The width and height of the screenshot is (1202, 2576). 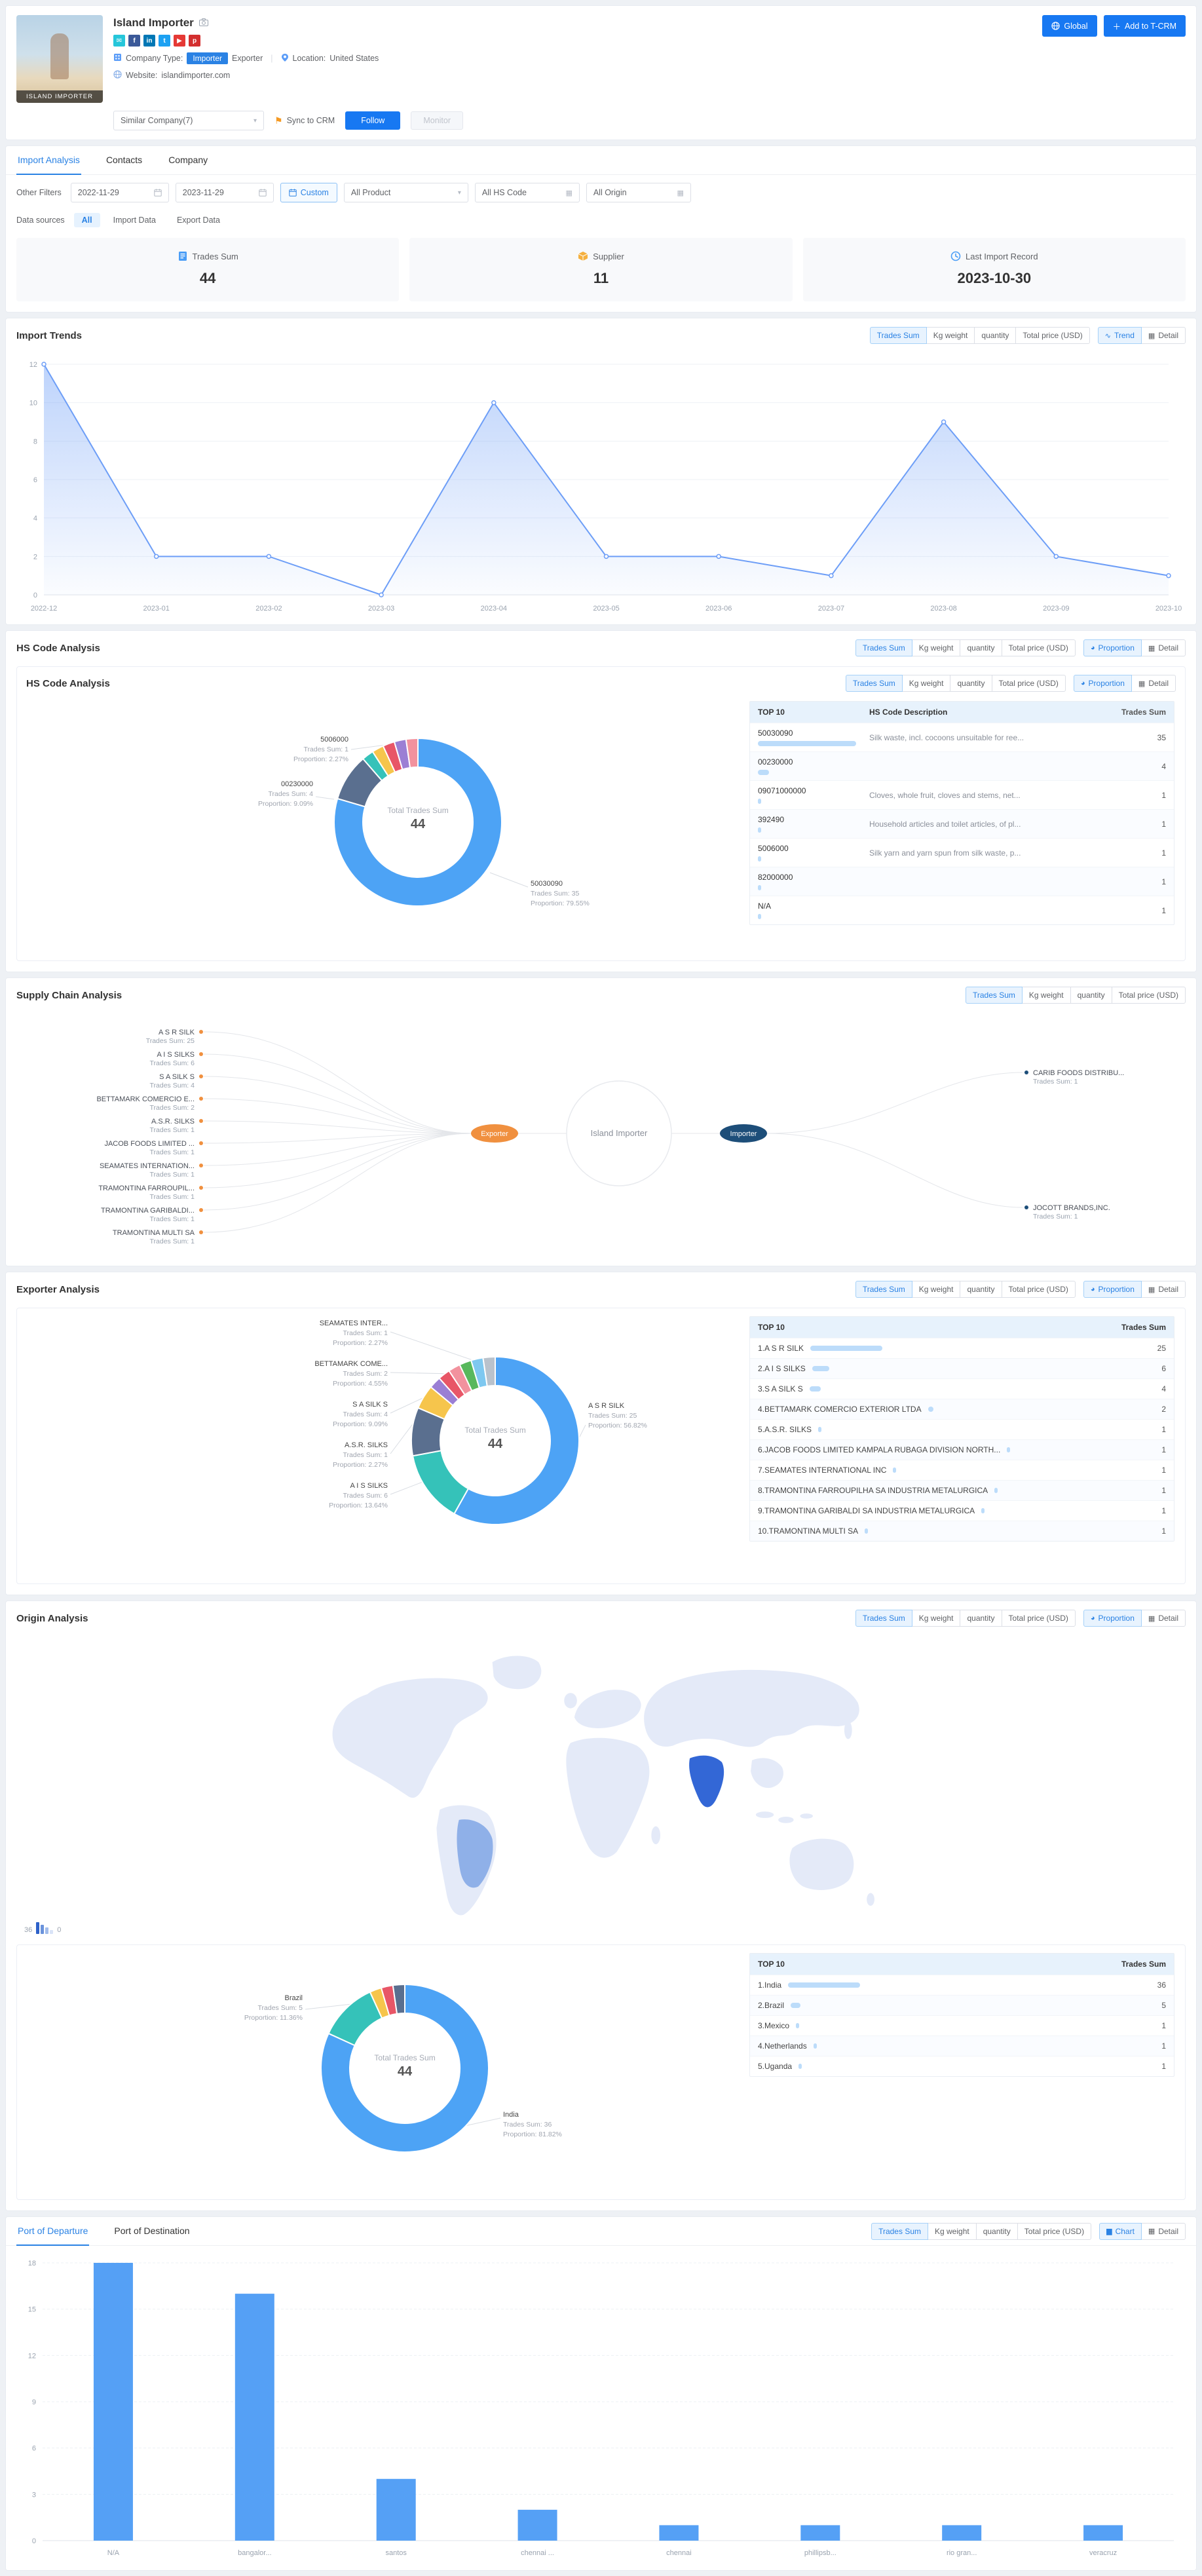 I want to click on view-toggle-button: ∿ Trend, so click(x=1119, y=335).